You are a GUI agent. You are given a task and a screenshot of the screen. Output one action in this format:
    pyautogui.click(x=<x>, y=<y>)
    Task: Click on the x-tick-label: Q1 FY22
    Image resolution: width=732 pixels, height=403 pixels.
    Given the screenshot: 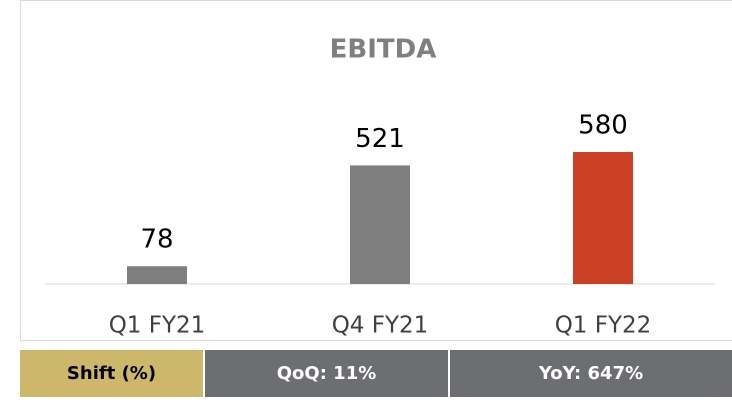 What is the action you would take?
    pyautogui.click(x=603, y=326)
    